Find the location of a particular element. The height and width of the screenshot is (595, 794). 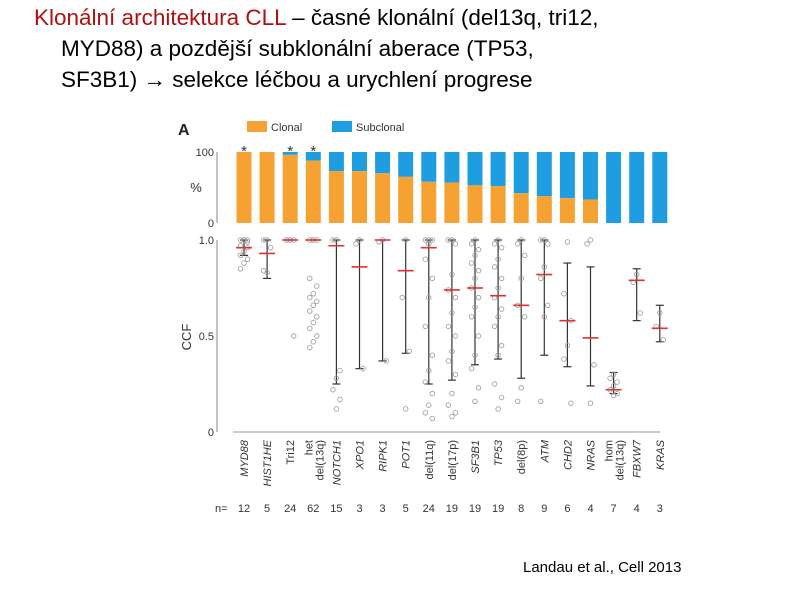

n-count: 4 is located at coordinates (590, 509).